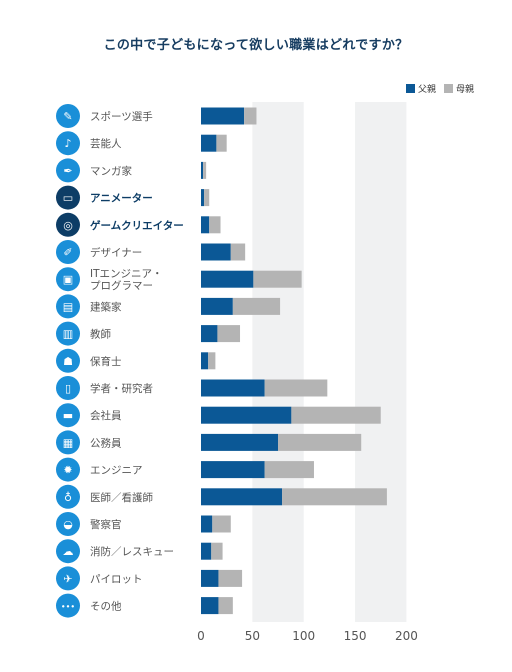  I want to click on category-label: スポーツ選手, so click(121, 116).